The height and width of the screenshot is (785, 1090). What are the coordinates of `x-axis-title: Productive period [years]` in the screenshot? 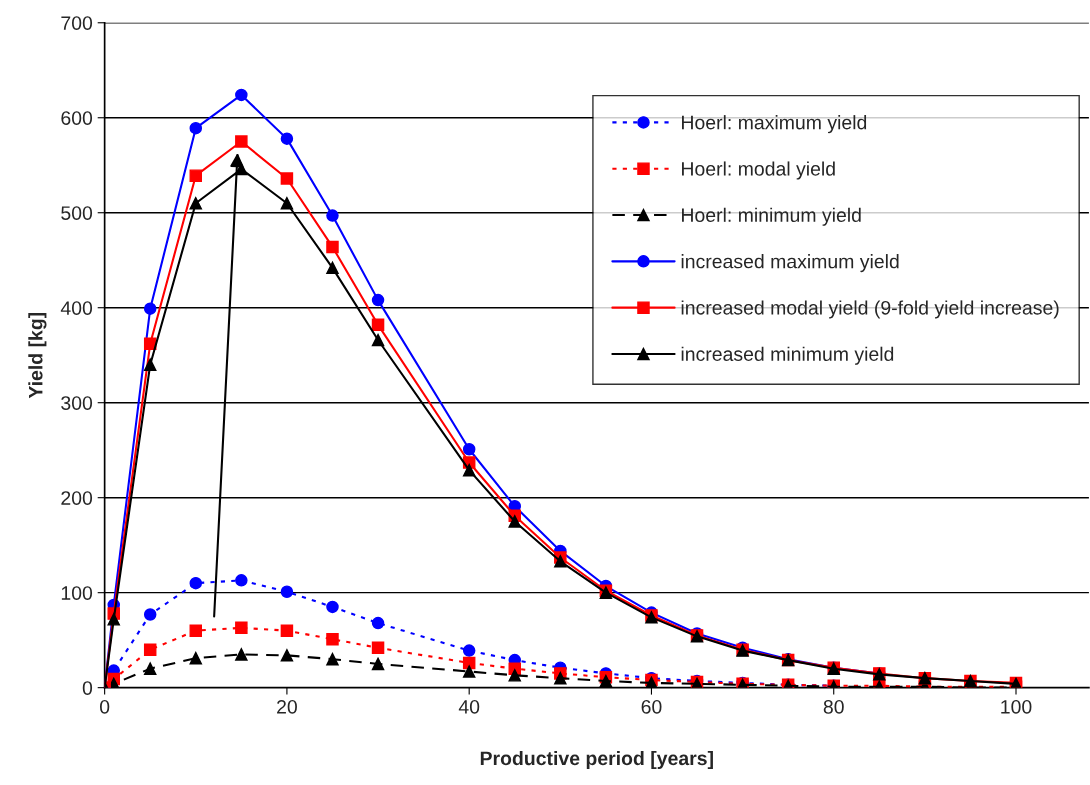 It's located at (596, 760).